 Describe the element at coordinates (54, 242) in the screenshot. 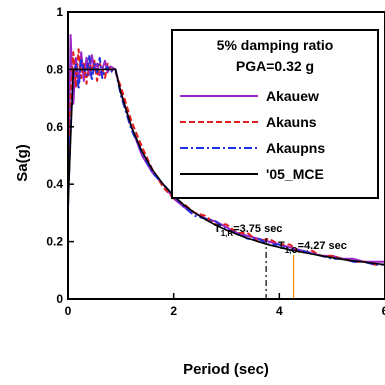

I see `y-tick-label: 0.2` at that location.